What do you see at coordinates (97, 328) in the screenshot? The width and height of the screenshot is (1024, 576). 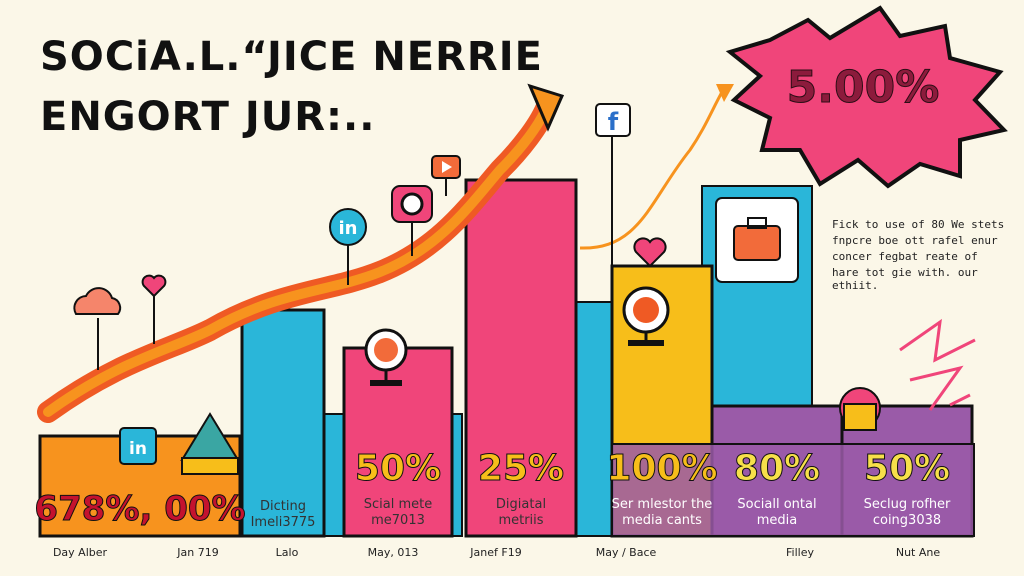 I see `cloud-icon` at bounding box center [97, 328].